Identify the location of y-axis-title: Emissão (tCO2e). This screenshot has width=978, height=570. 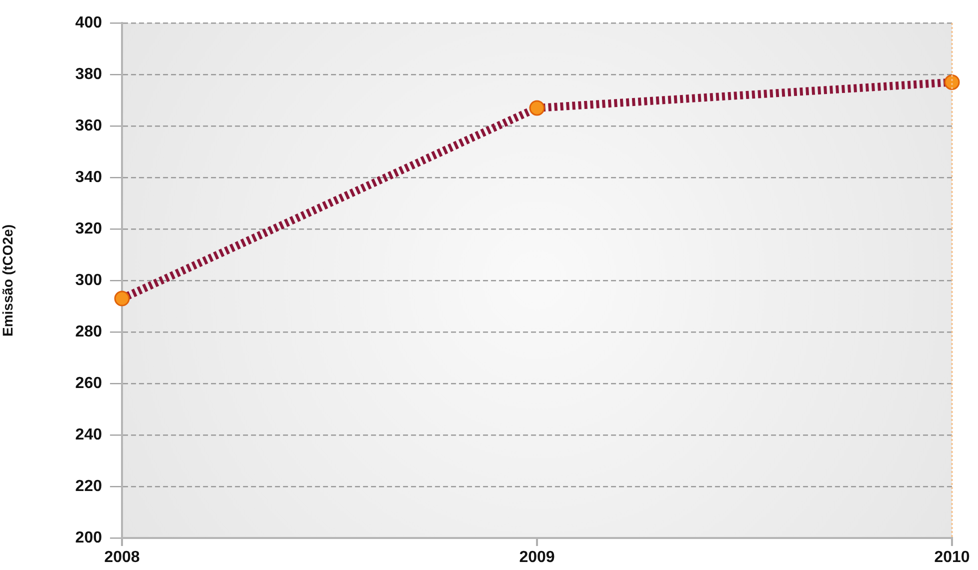
(8, 280).